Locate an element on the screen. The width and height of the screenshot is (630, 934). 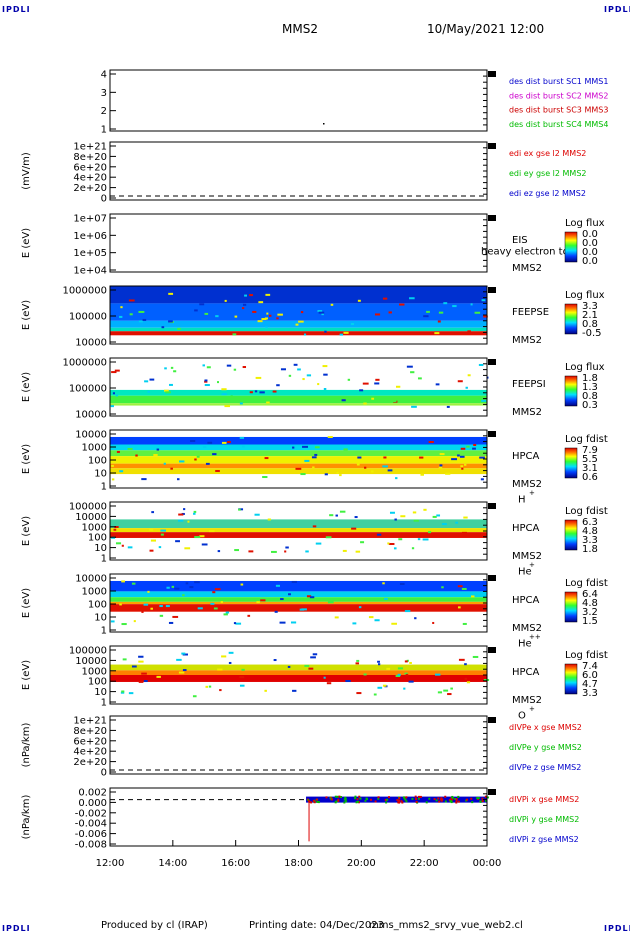
instrument-label: HPCA is located at coordinates (526, 528).